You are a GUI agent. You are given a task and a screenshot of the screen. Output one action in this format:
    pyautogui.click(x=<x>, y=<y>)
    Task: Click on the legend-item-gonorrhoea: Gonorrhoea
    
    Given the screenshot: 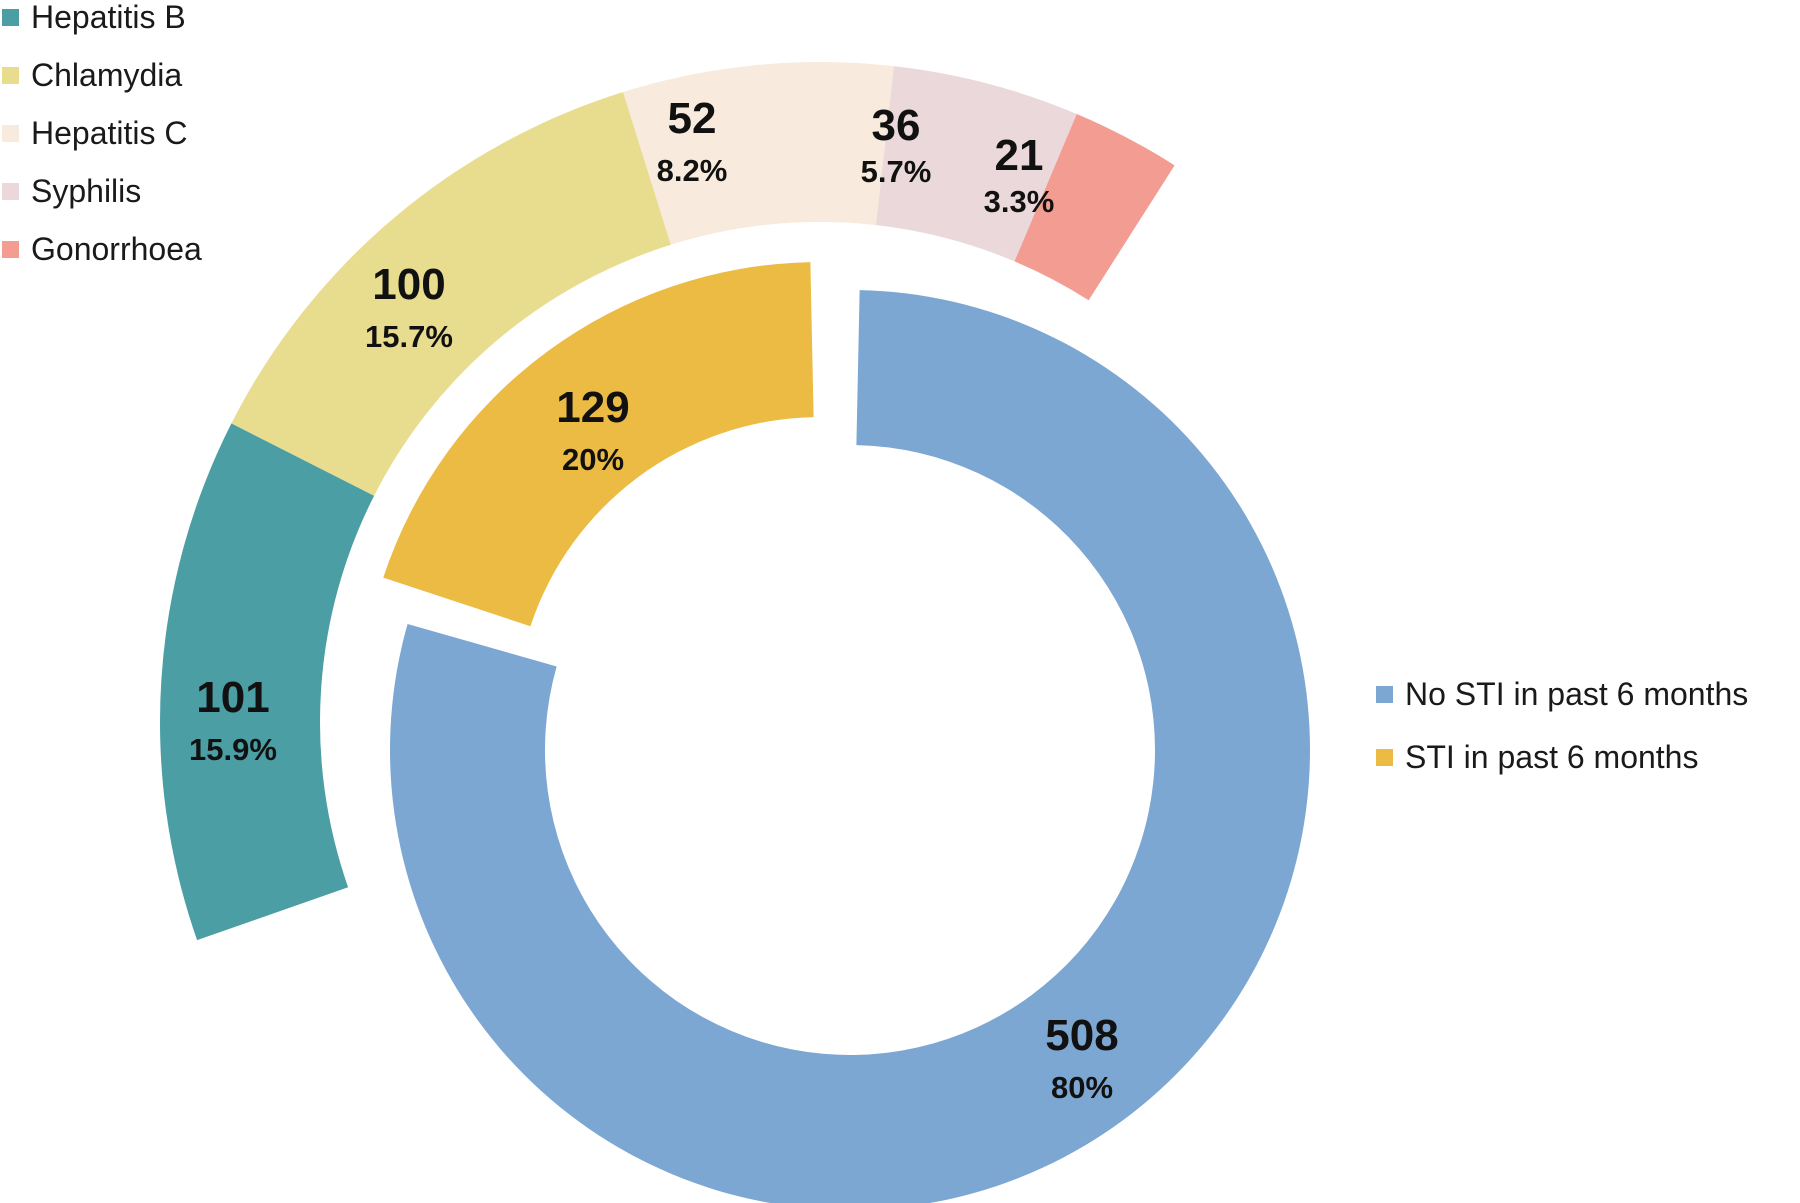 What is the action you would take?
    pyautogui.click(x=102, y=249)
    